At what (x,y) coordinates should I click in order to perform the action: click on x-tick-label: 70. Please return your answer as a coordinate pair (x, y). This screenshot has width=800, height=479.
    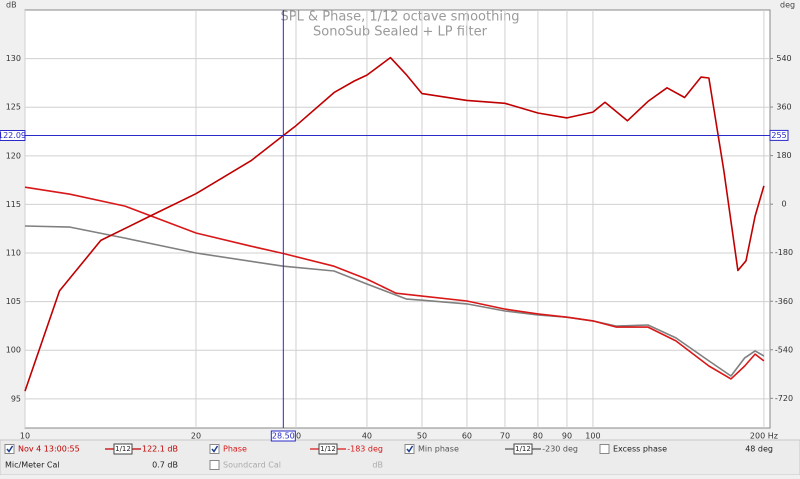
    Looking at the image, I should click on (505, 436).